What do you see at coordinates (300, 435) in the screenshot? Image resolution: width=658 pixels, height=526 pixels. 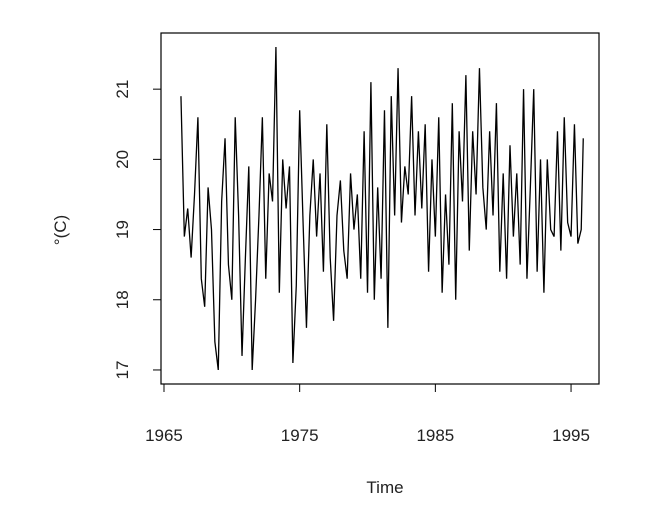 I see `x-tick-label: 1975` at bounding box center [300, 435].